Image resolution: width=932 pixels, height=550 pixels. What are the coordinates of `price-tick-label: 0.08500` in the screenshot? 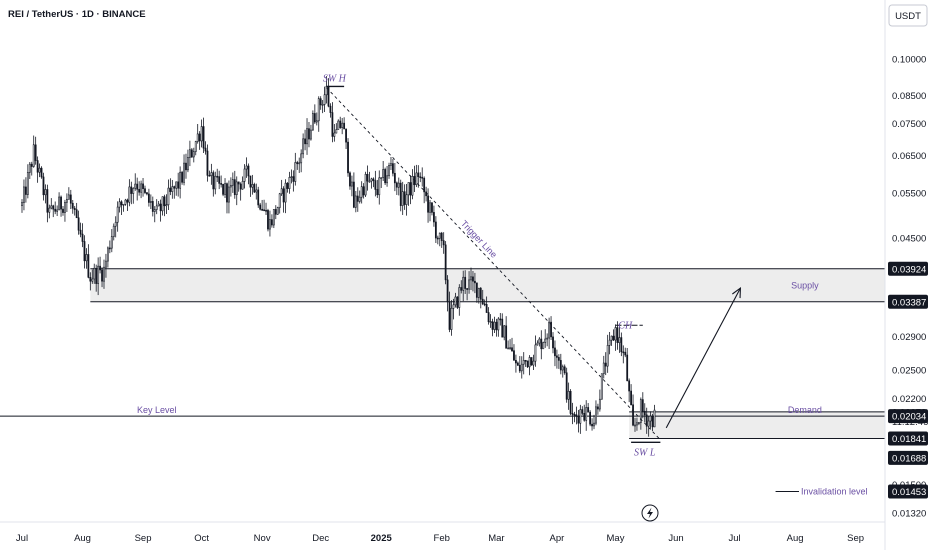 It's located at (909, 96).